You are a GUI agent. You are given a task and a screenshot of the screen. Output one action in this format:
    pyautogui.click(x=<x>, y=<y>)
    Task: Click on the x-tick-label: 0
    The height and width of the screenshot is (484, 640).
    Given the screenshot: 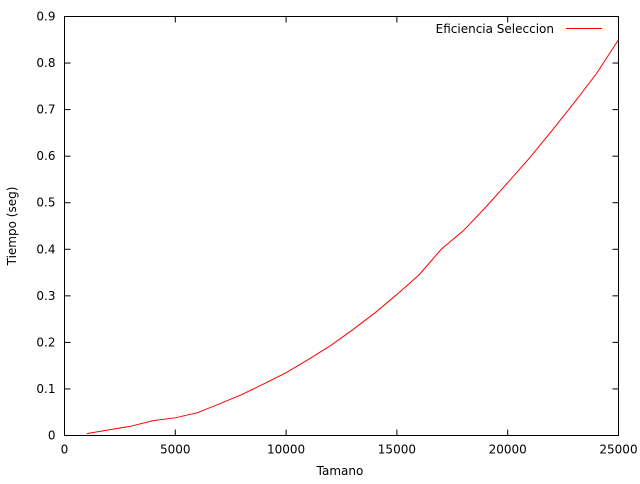 What is the action you would take?
    pyautogui.click(x=65, y=450)
    